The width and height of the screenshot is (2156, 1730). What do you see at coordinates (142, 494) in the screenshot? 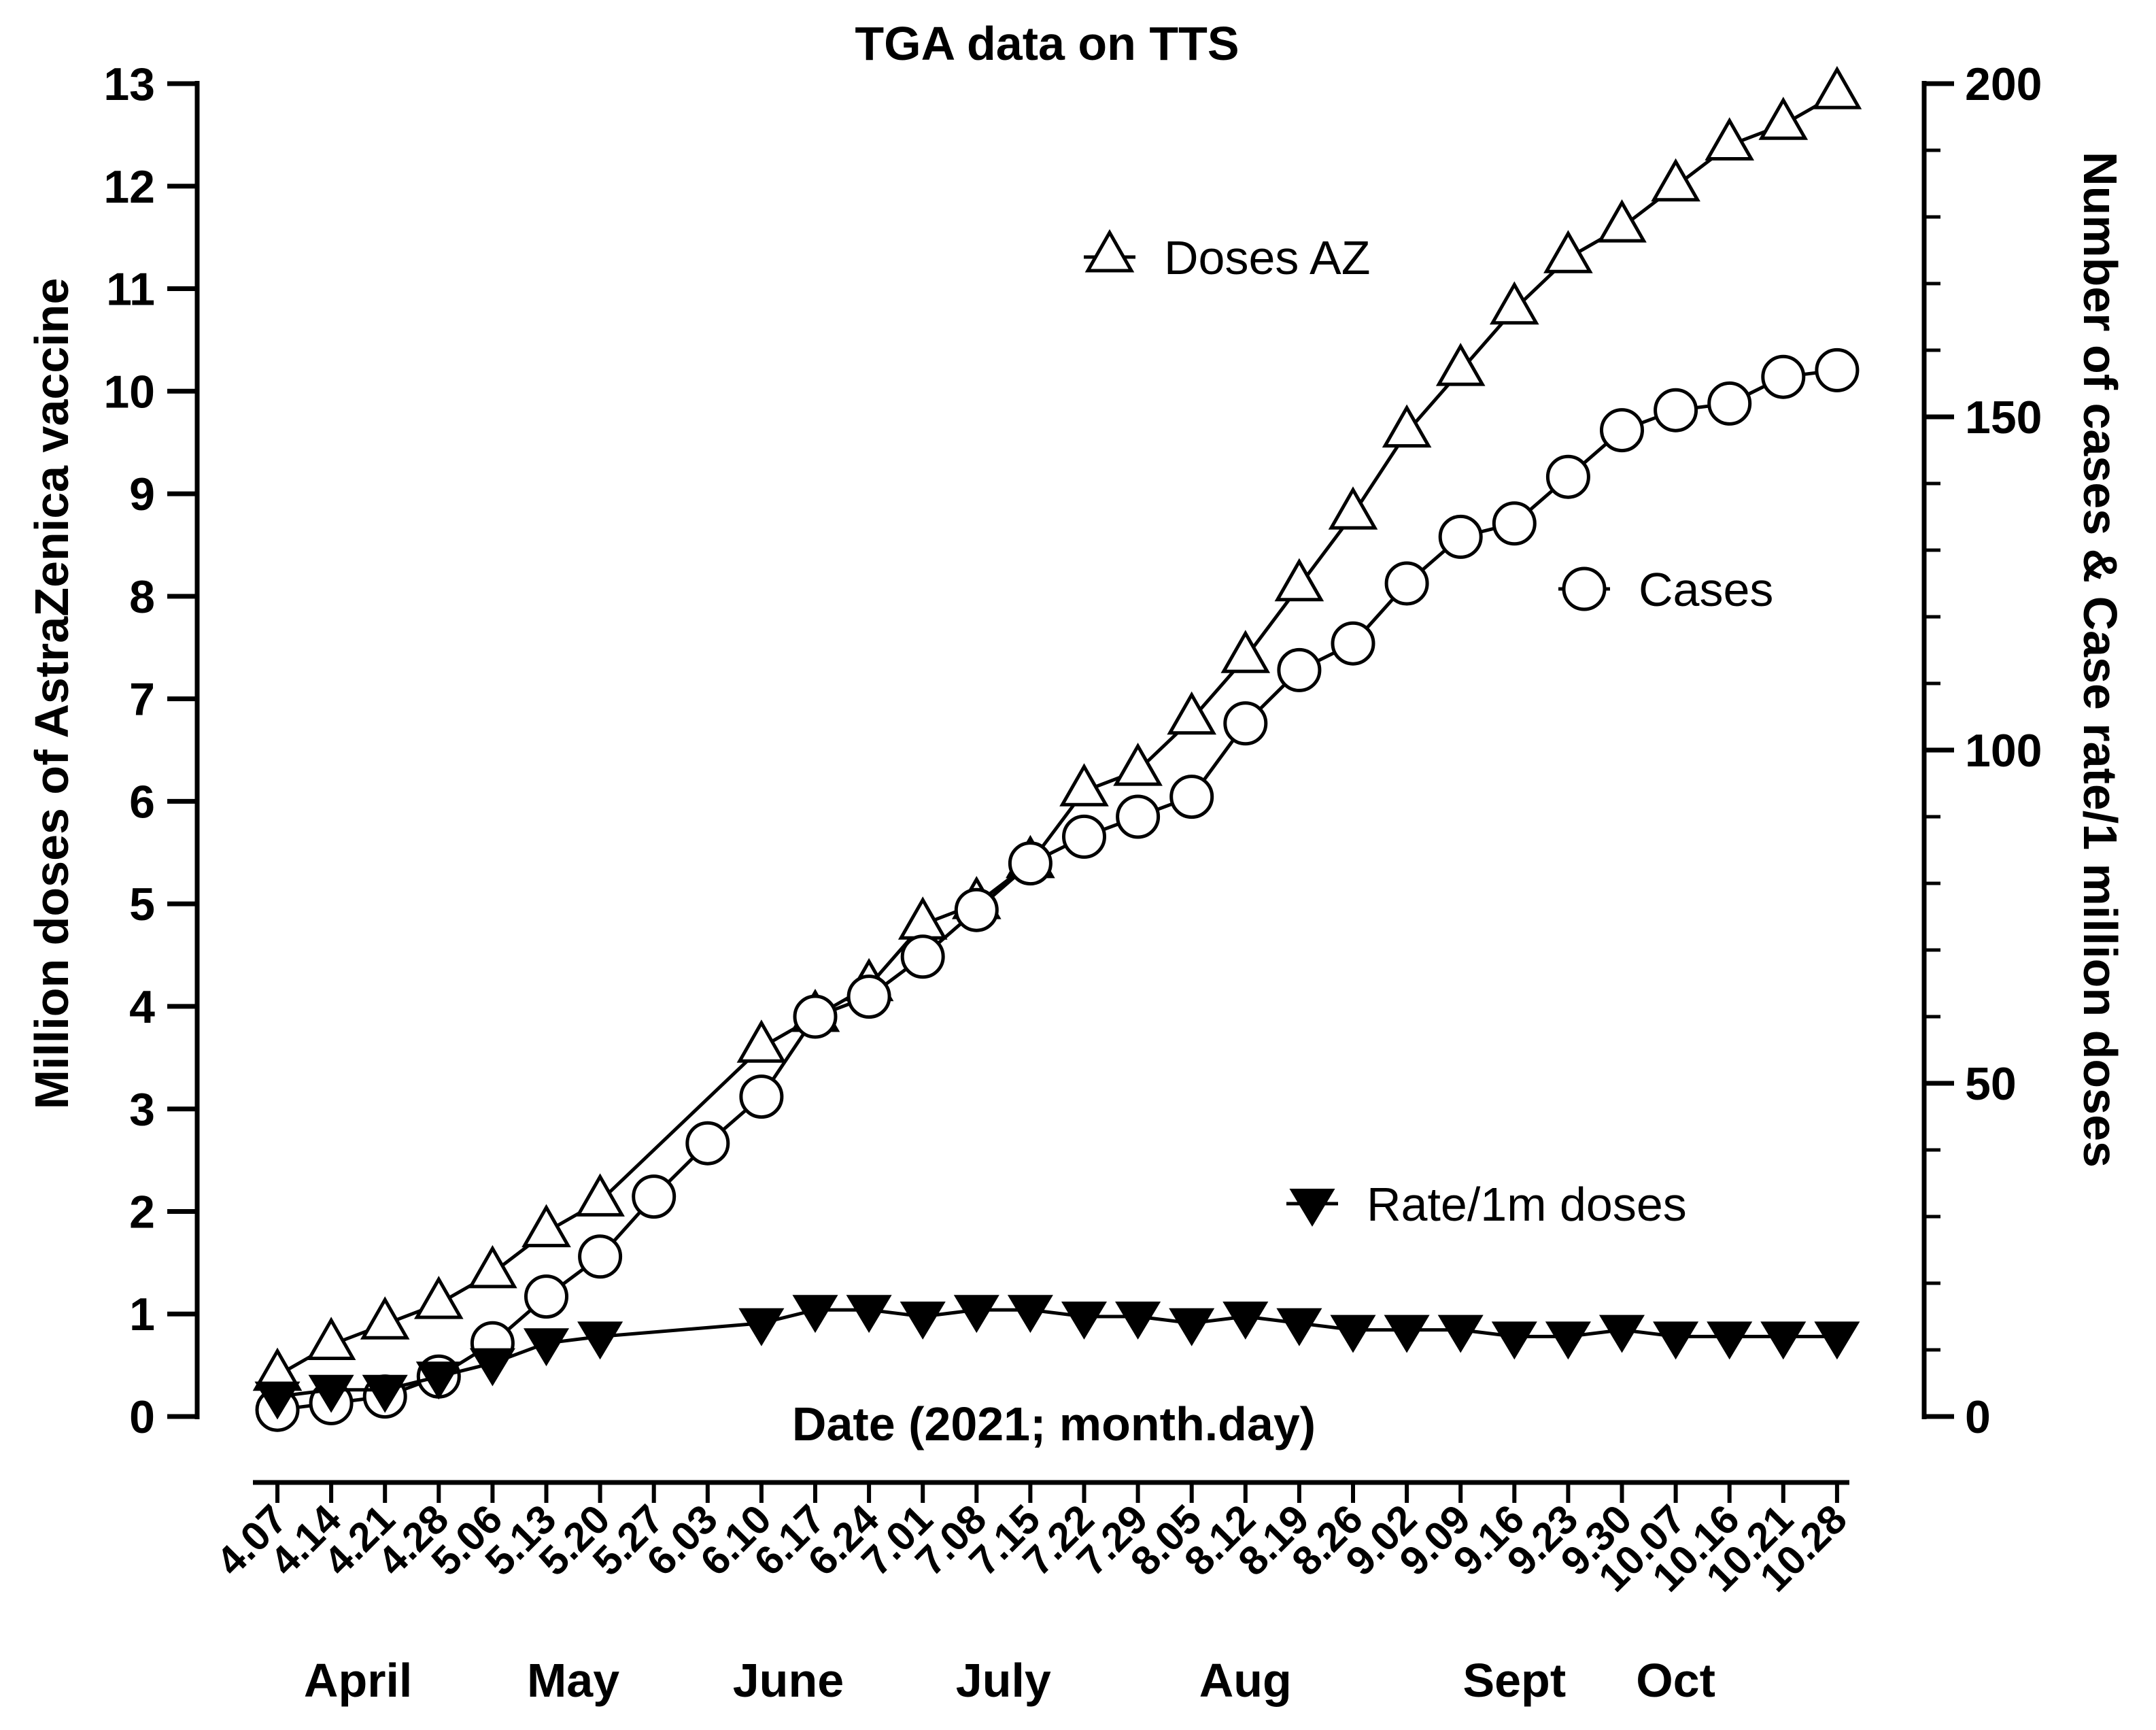
I see `left-tick-label: 9` at bounding box center [142, 494].